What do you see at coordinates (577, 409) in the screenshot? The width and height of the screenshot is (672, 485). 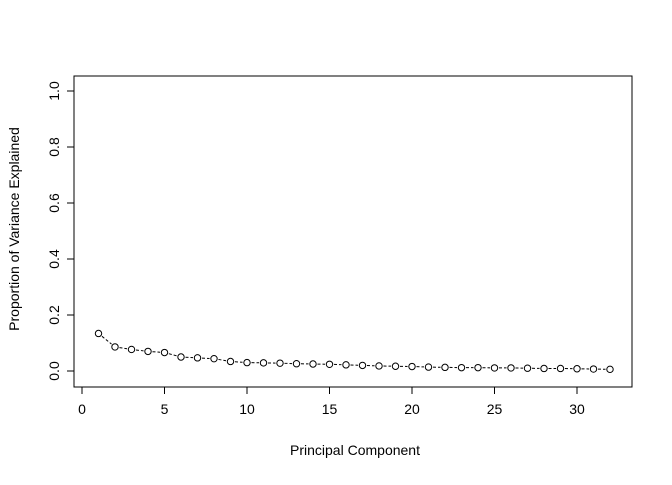 I see `x-tick-label: 30` at bounding box center [577, 409].